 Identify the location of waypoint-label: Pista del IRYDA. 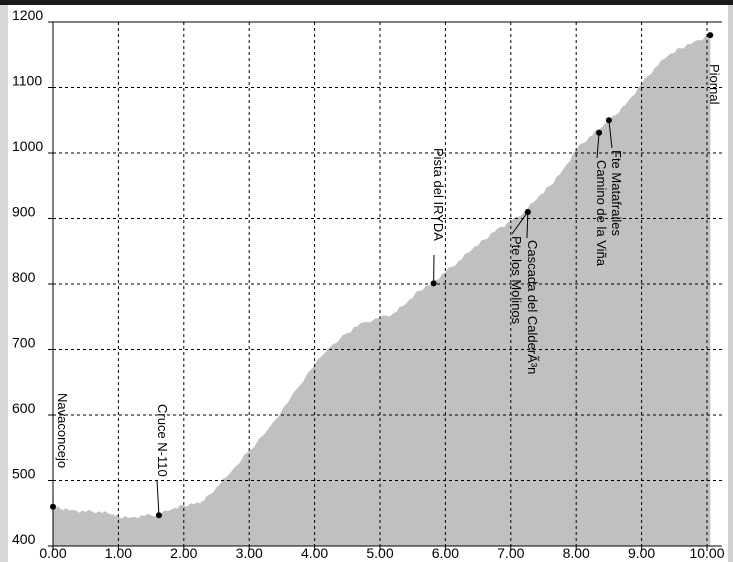
(438, 194).